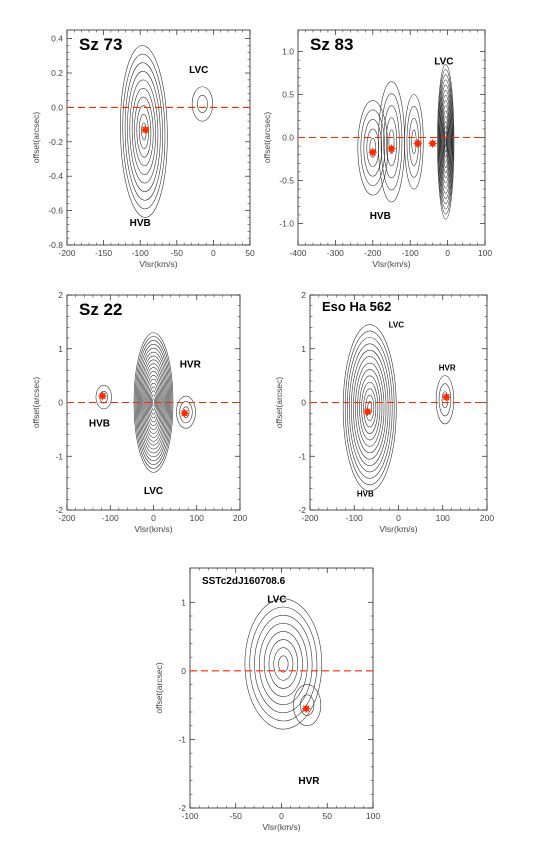 This screenshot has width=545, height=841. What do you see at coordinates (335, 253) in the screenshot?
I see `x-tick-label: -300` at bounding box center [335, 253].